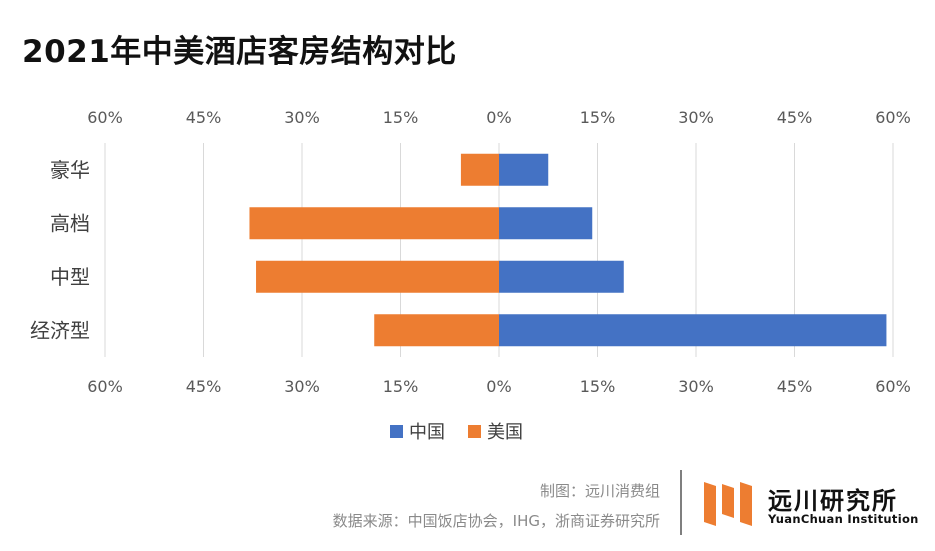  I want to click on category-label: 高档, so click(70, 223).